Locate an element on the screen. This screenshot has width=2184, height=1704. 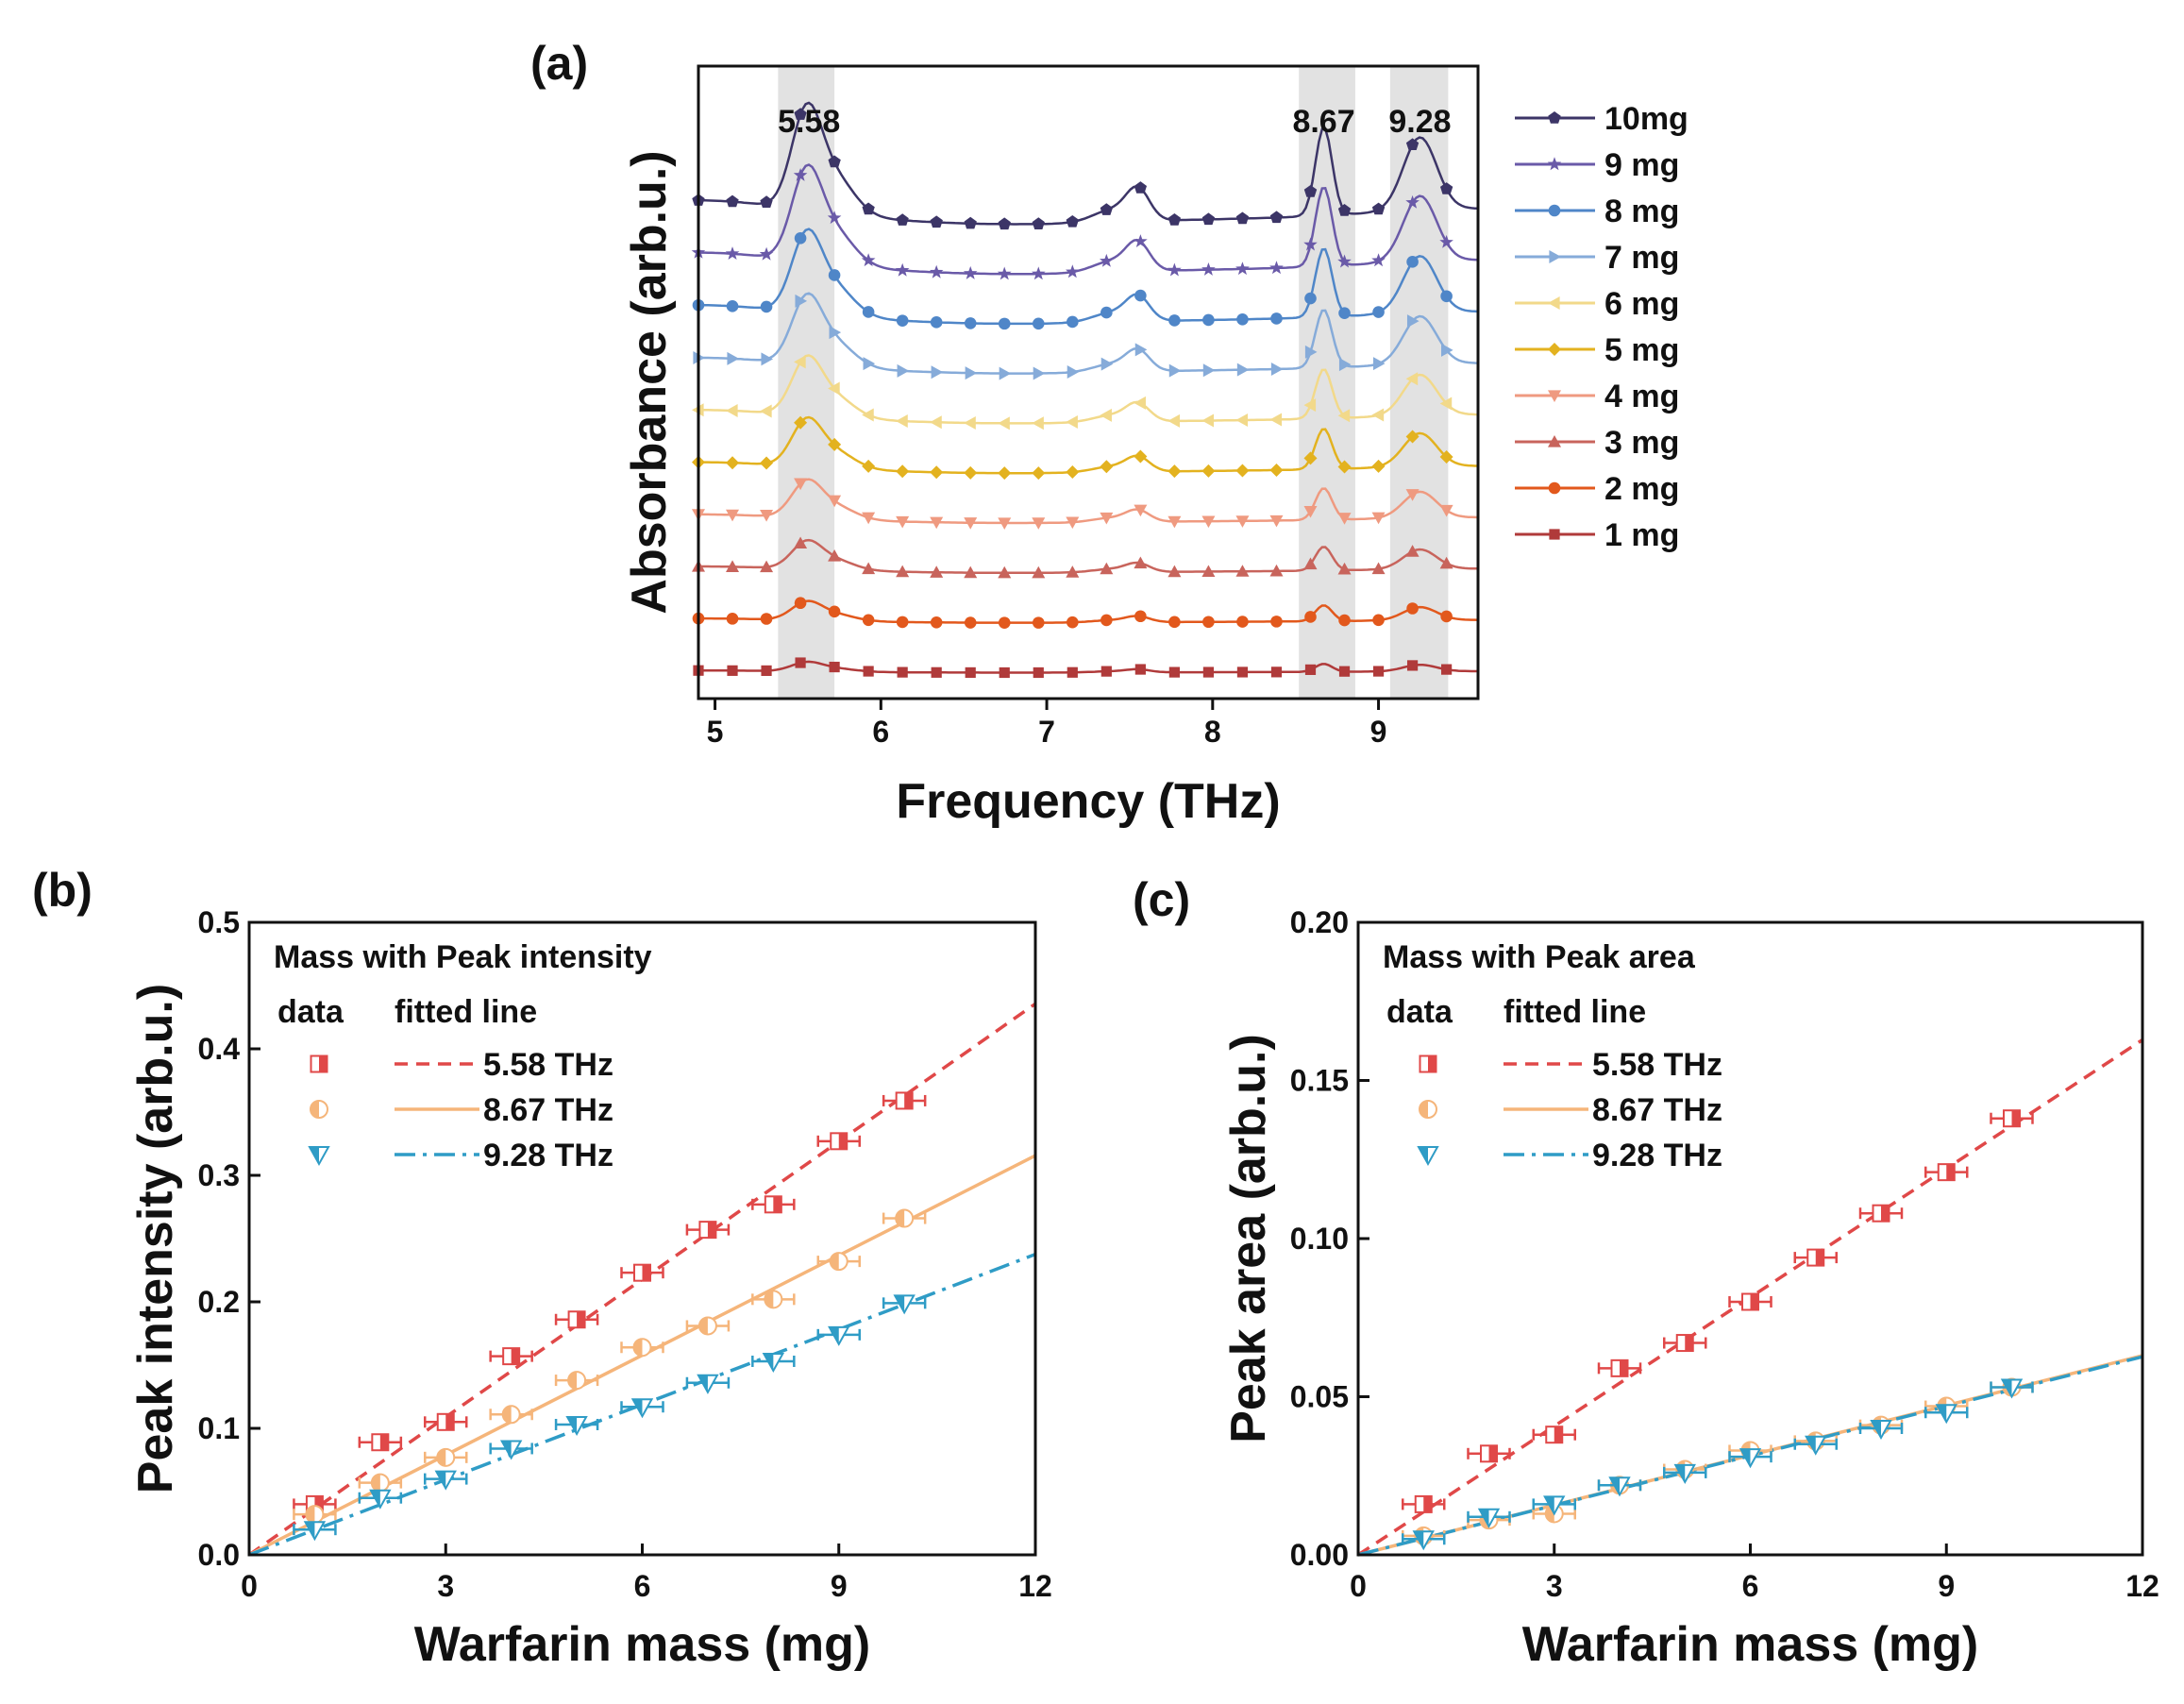
y-axis-title: Absorbance (arb.u.) is located at coordinates (649, 382).